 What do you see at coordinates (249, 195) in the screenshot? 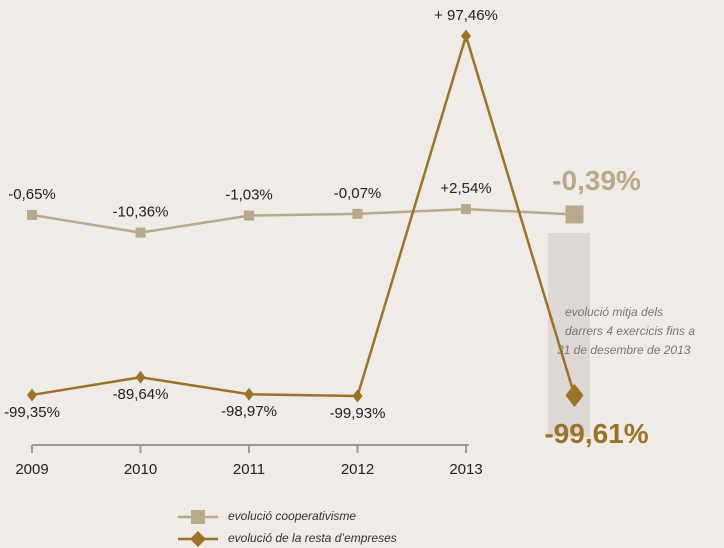
I see `value-label: -1,03%` at bounding box center [249, 195].